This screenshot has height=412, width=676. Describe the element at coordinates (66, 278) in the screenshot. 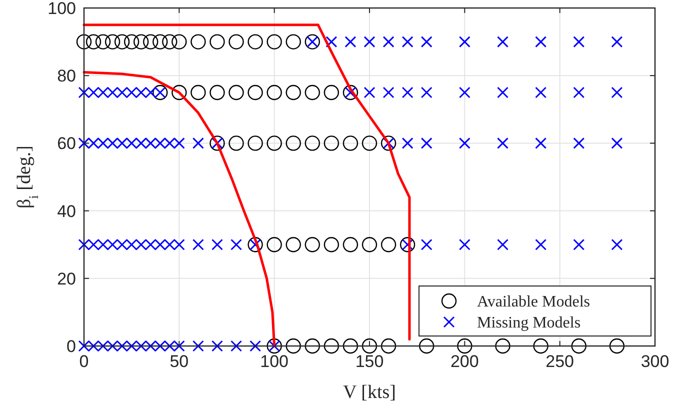

I see `y-tick-label: 20` at that location.